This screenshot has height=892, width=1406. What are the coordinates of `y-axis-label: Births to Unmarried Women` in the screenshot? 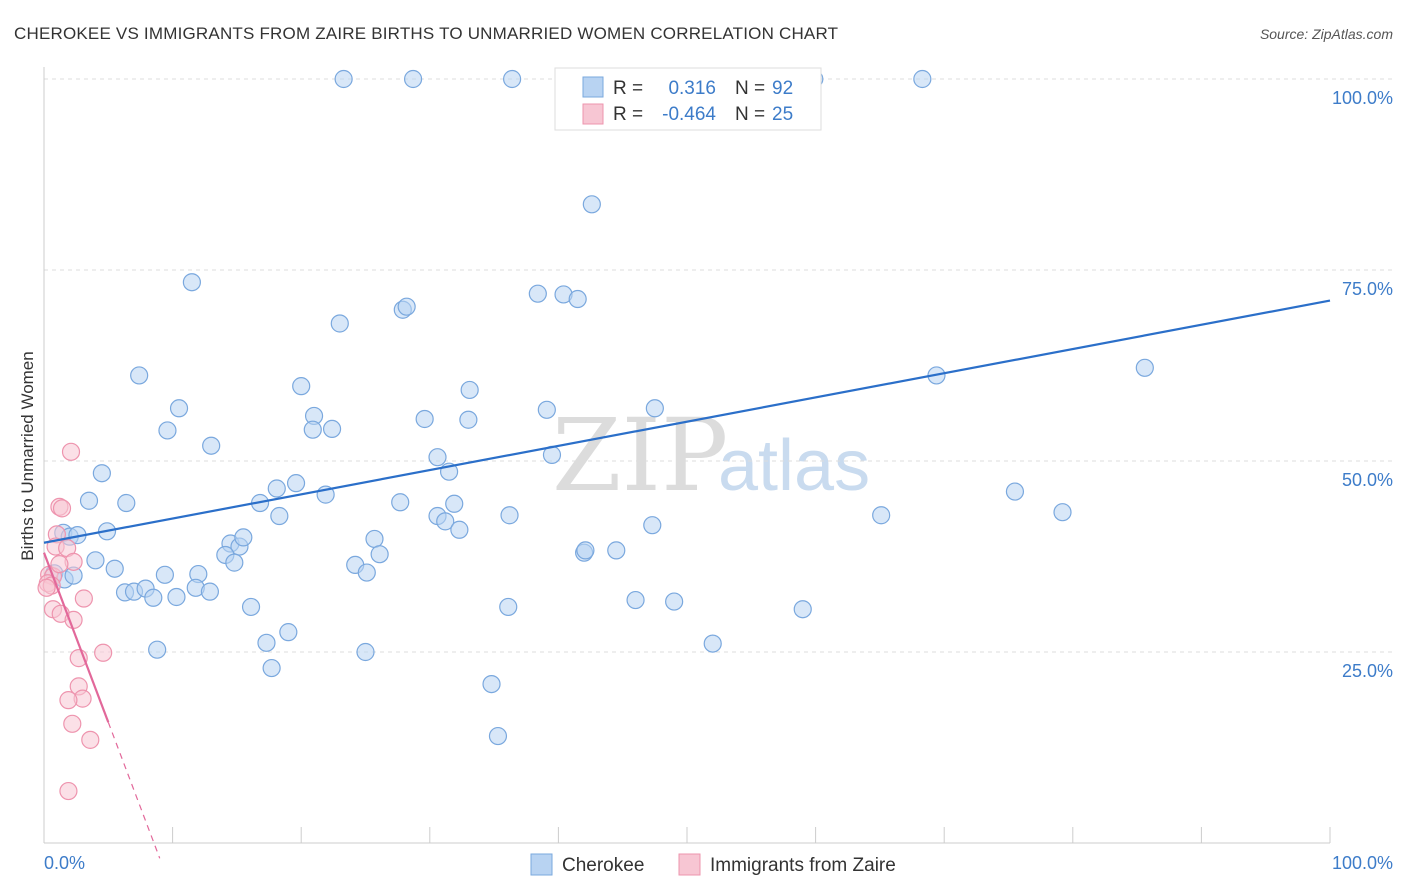 It's located at (27, 455).